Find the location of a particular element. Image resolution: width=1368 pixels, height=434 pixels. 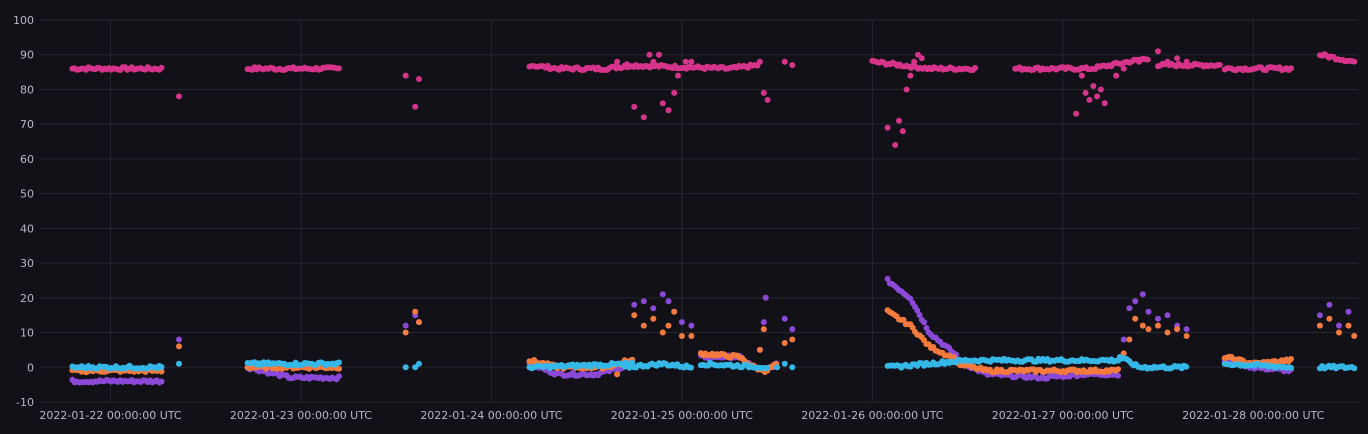

y-tick-label: 20 is located at coordinates (27, 298).